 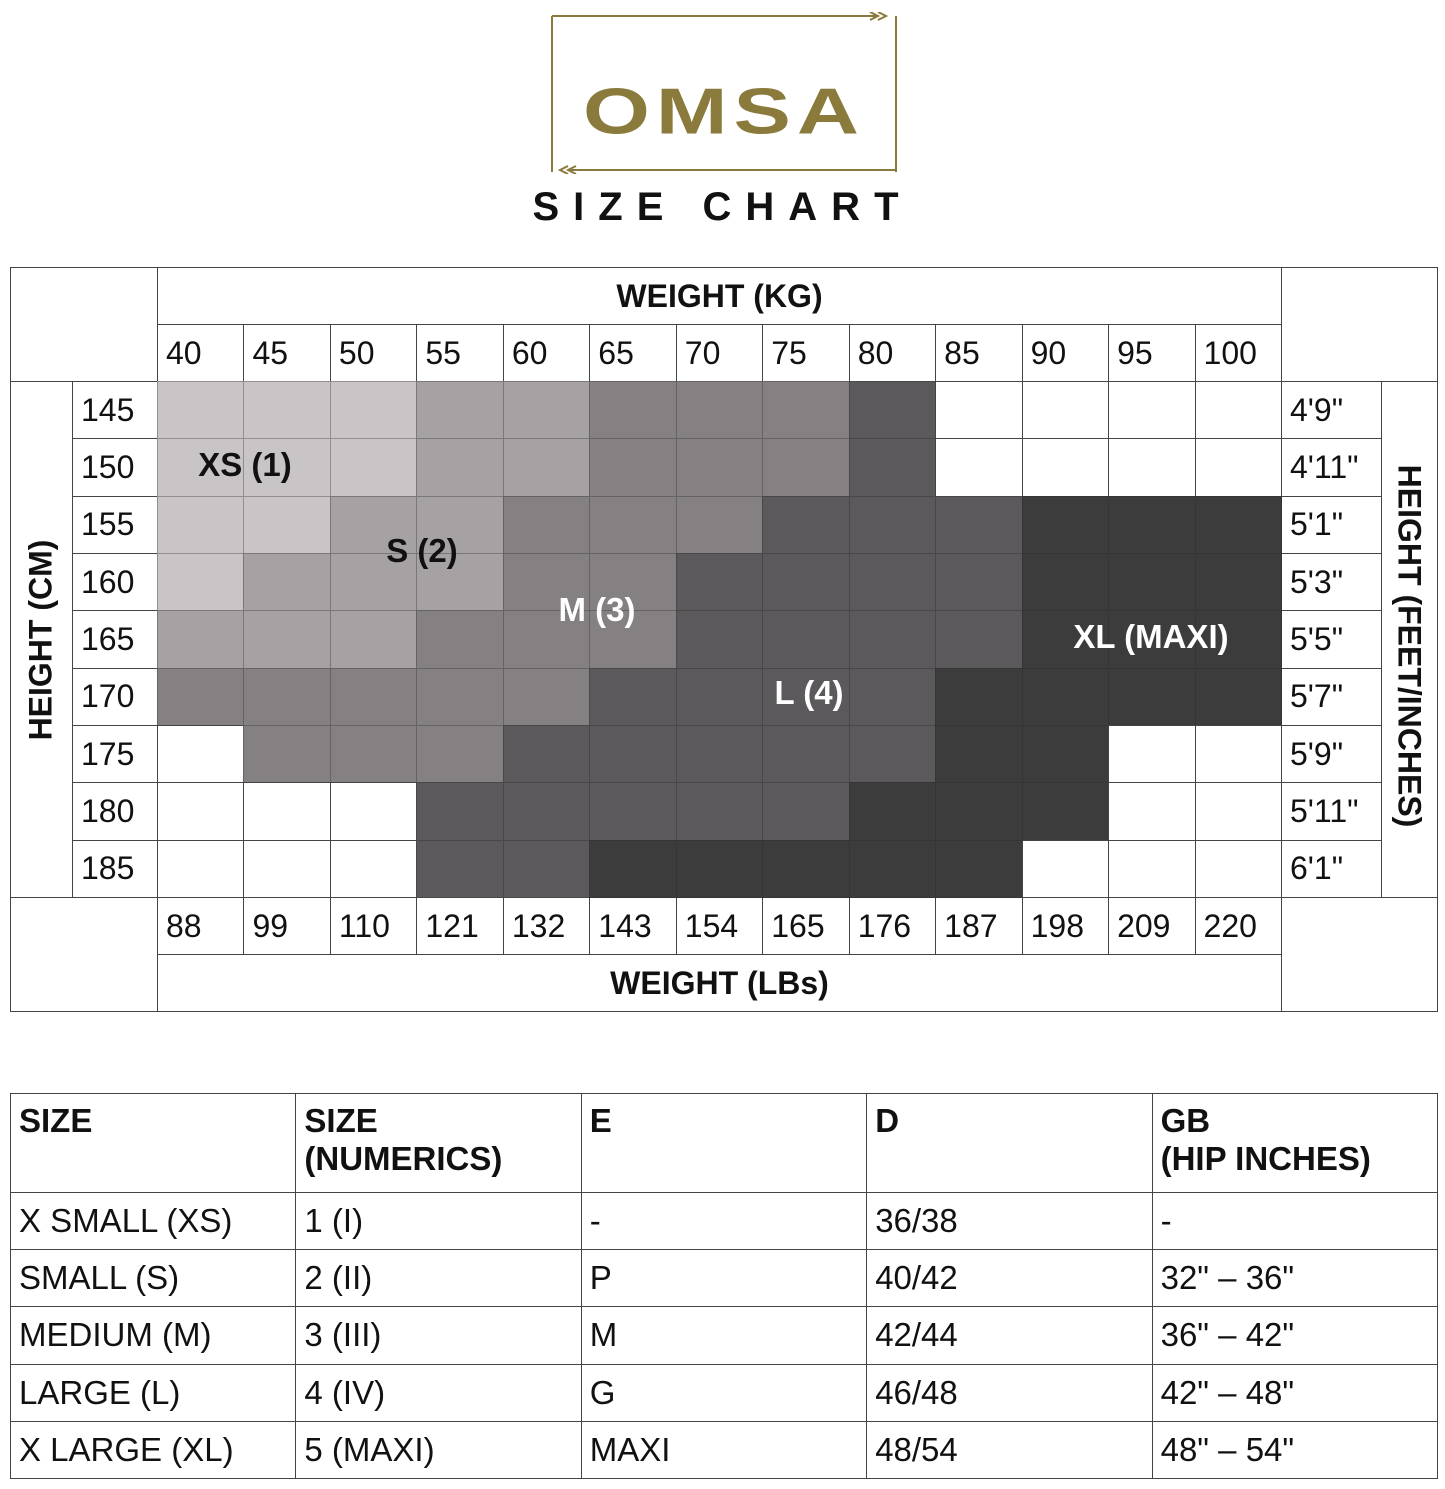 What do you see at coordinates (1294, 1449) in the screenshot?
I see `table-cell: 48" – 54"` at bounding box center [1294, 1449].